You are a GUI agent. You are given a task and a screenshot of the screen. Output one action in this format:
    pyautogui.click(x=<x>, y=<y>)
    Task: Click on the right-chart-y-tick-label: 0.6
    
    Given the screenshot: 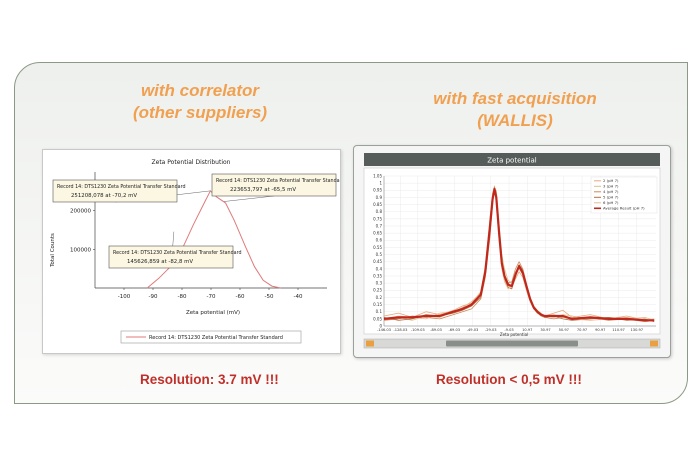 What is the action you would take?
    pyautogui.click(x=379, y=240)
    